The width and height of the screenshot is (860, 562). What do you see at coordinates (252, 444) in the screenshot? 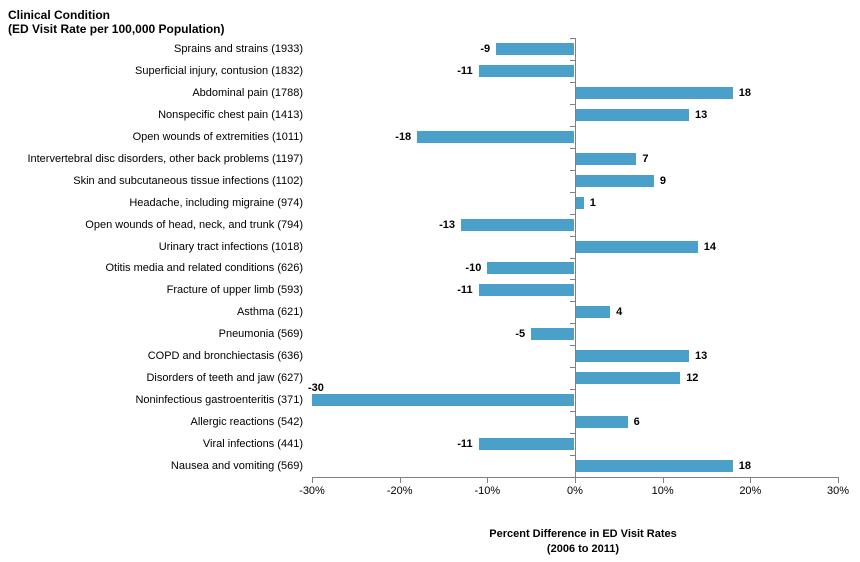
I see `category-label: Viral infections (441)` at bounding box center [252, 444].